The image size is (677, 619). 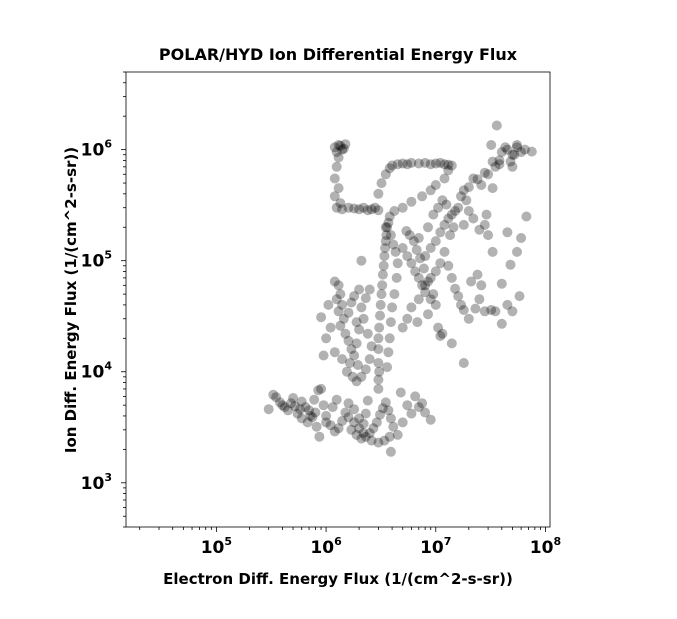 I want to click on y-axis-label: Ion Diff. Energy Flux (1/(cm^2-s-sr)), so click(x=71, y=300).